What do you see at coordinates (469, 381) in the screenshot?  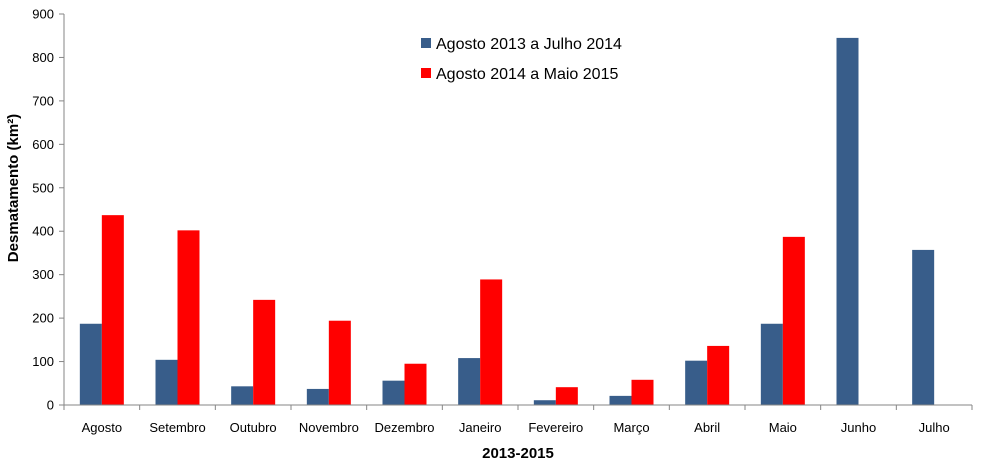 I see `bar-series-1-janeiro` at bounding box center [469, 381].